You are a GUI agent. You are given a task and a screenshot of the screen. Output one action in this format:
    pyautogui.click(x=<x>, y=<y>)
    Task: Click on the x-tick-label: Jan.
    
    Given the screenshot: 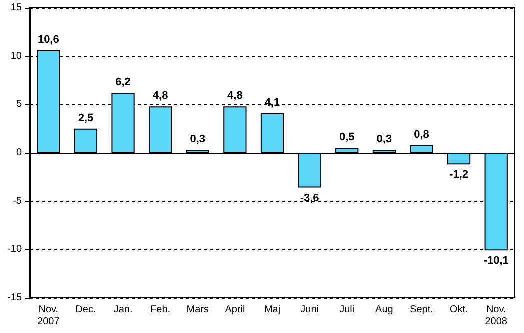 What is the action you would take?
    pyautogui.click(x=123, y=310)
    